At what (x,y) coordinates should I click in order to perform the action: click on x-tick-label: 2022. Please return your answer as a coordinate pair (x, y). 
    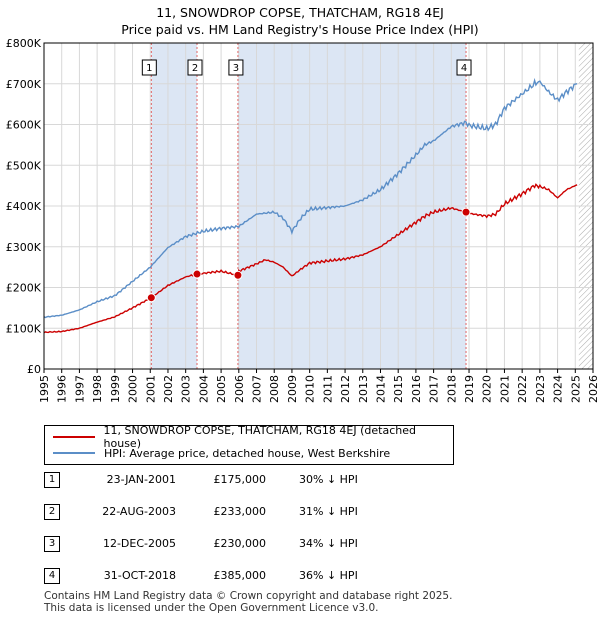
    Looking at the image, I should click on (522, 389).